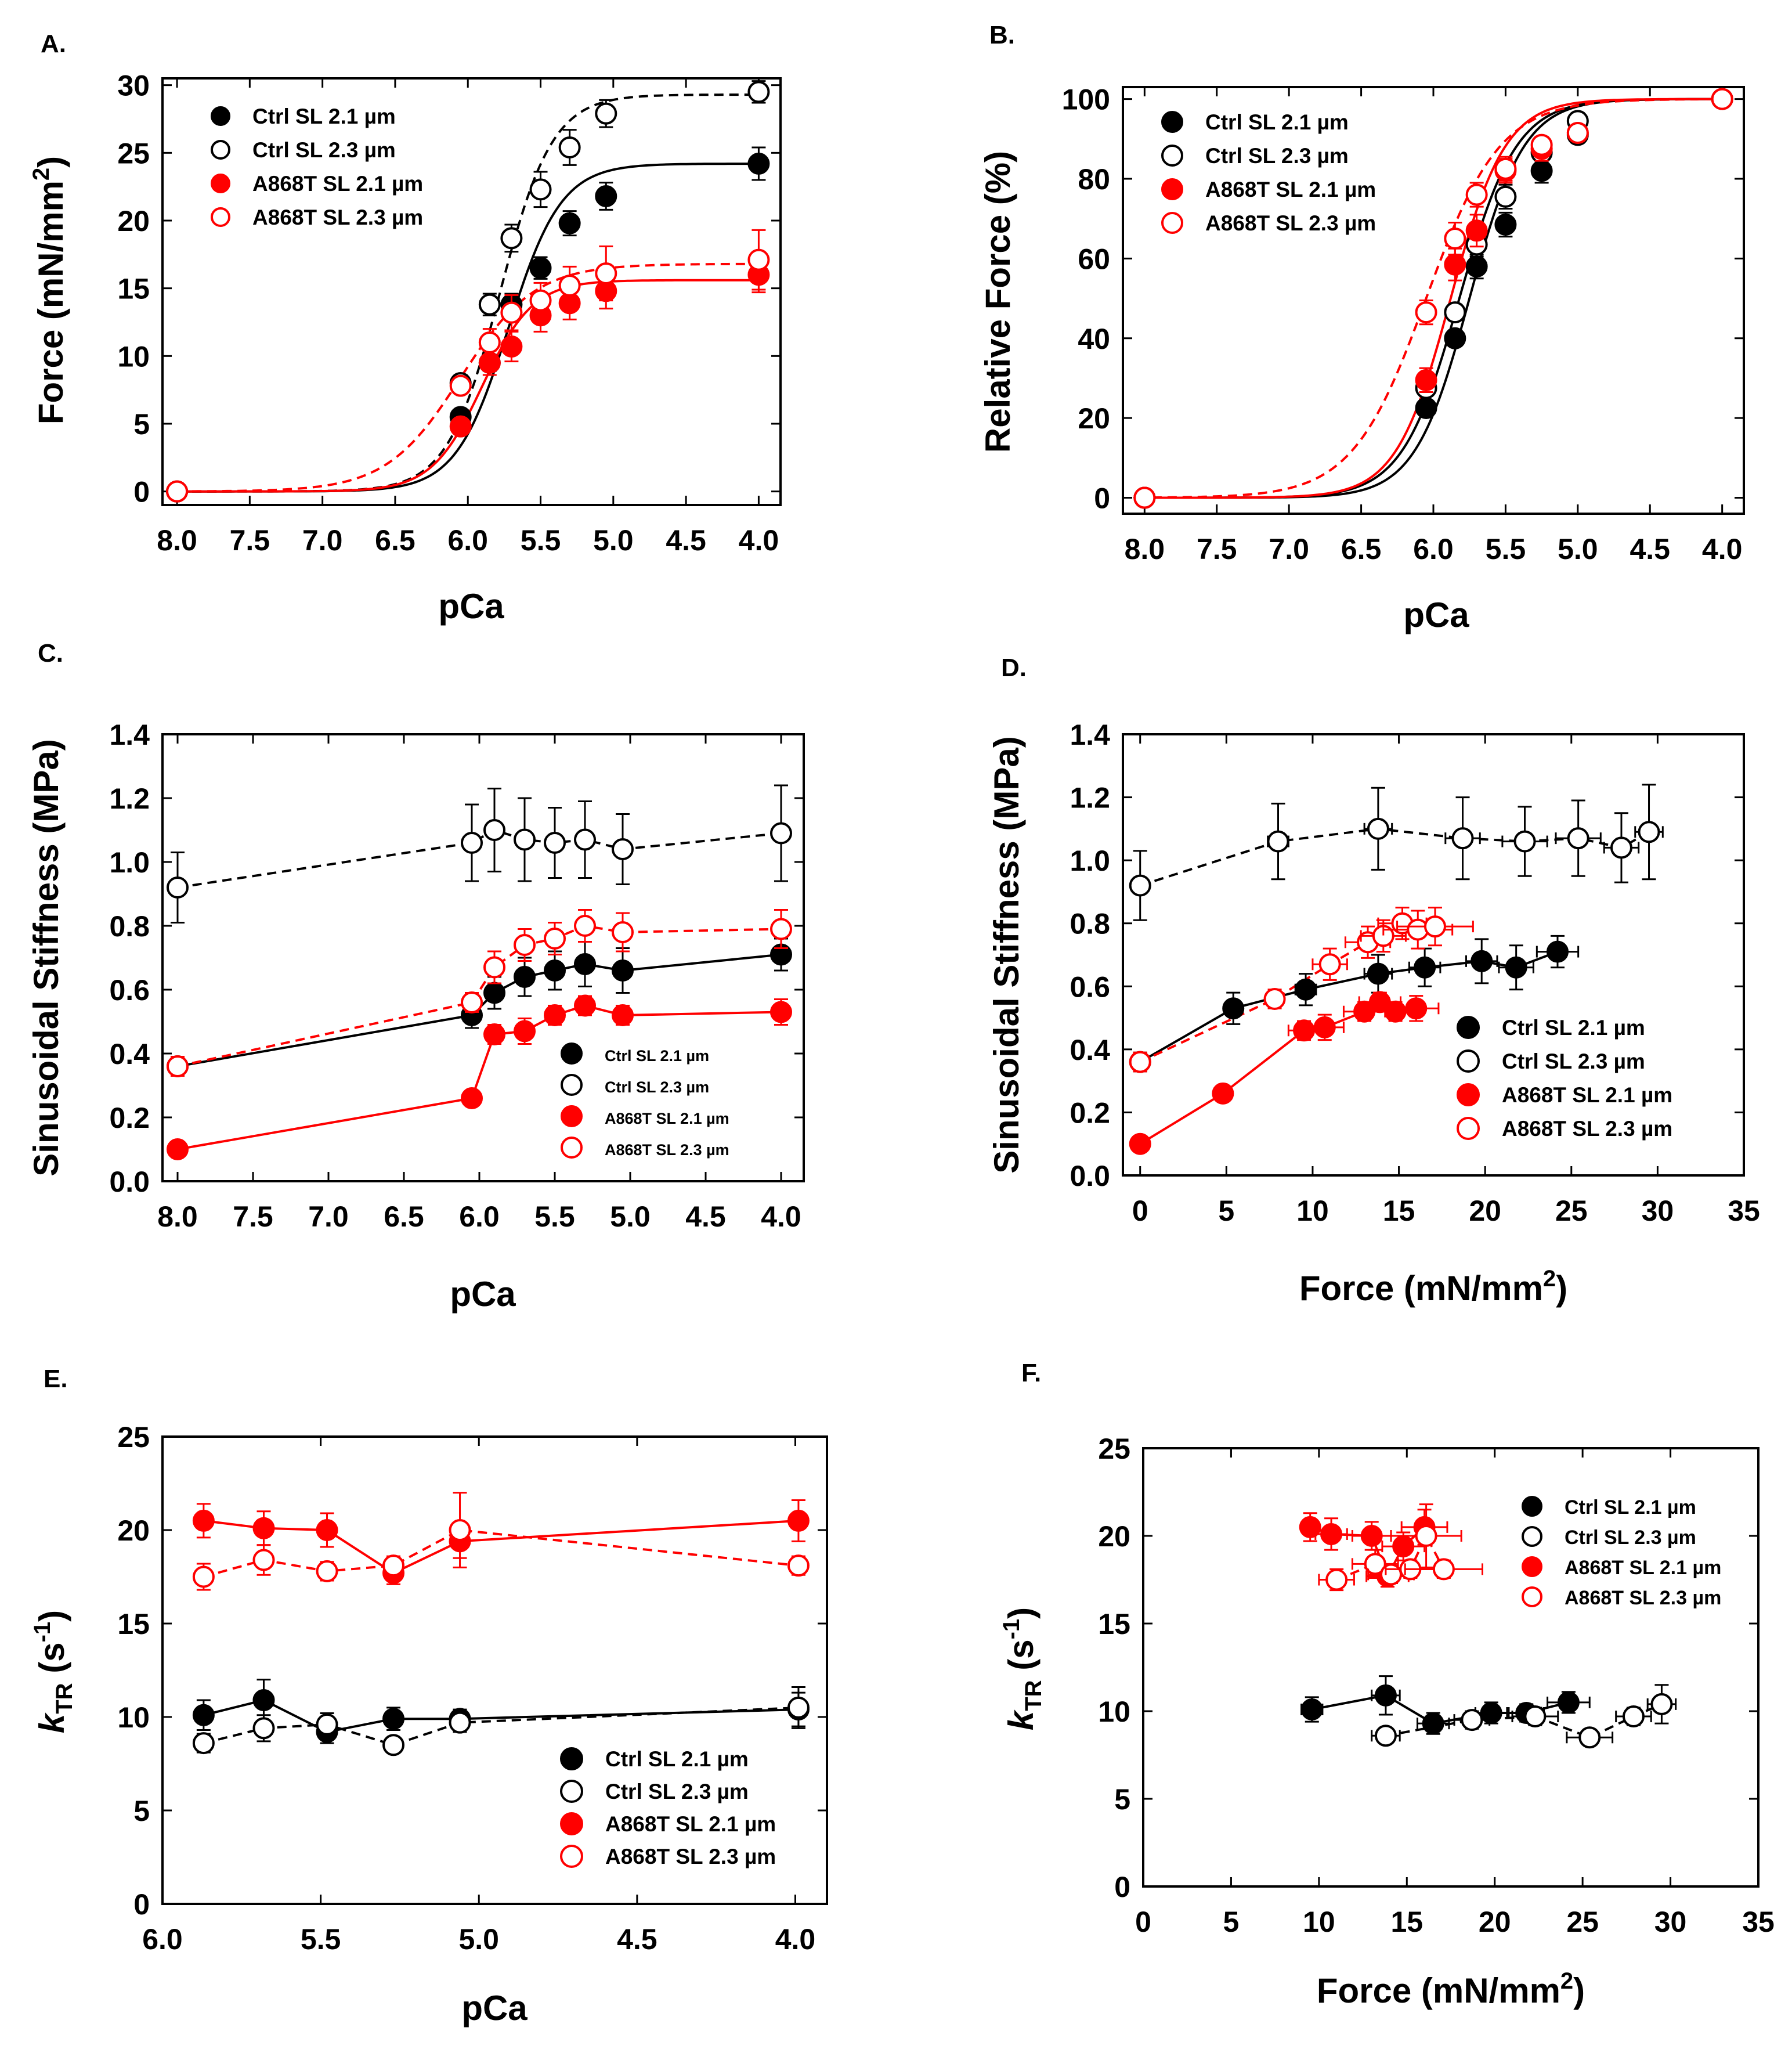 The height and width of the screenshot is (2049, 1792). What do you see at coordinates (129, 1182) in the screenshot?
I see `y-tick-label: 0.0` at bounding box center [129, 1182].